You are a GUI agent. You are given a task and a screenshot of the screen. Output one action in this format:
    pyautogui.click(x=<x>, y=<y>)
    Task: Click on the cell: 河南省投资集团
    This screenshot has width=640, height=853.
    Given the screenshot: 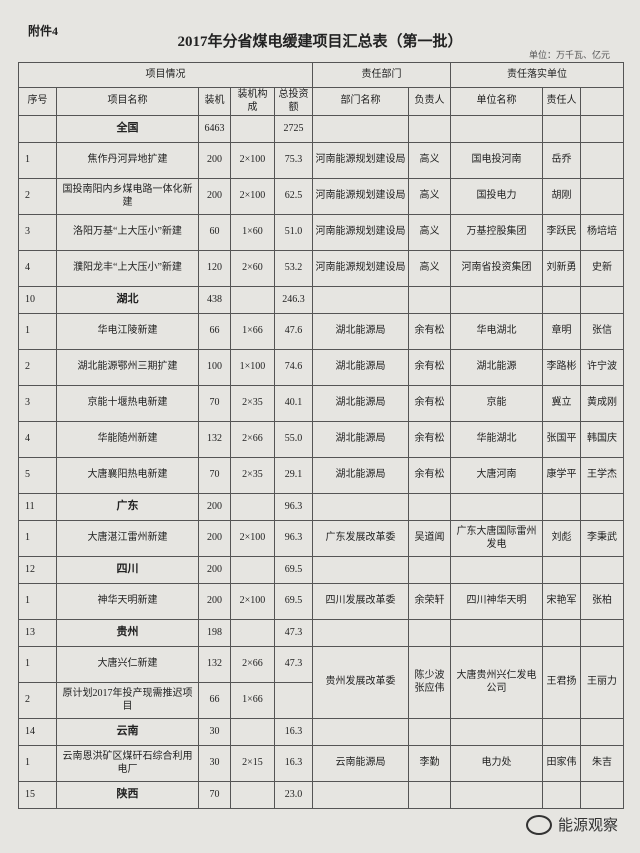 What is the action you would take?
    pyautogui.click(x=496, y=268)
    